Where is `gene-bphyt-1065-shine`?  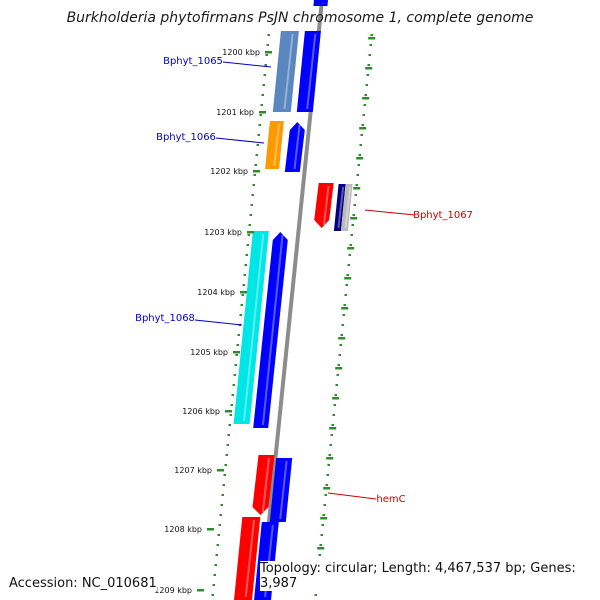 gene-bphyt-1065-shine is located at coordinates (288, 71).